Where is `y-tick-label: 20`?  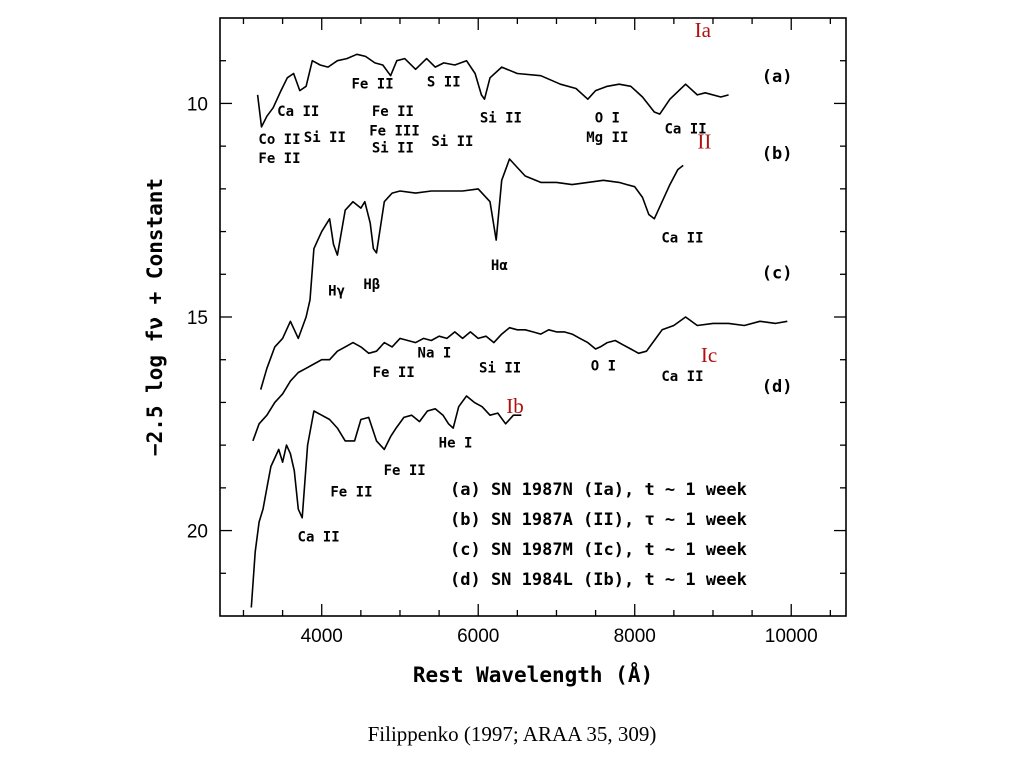
y-tick-label: 20 is located at coordinates (197, 532).